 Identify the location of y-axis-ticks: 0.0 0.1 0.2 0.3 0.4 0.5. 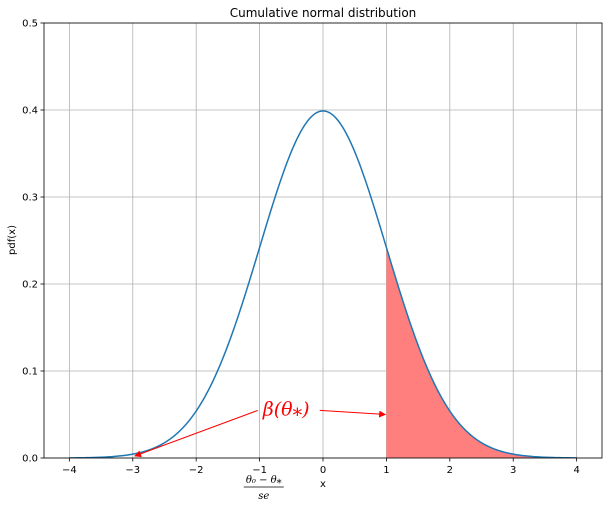
(33, 242).